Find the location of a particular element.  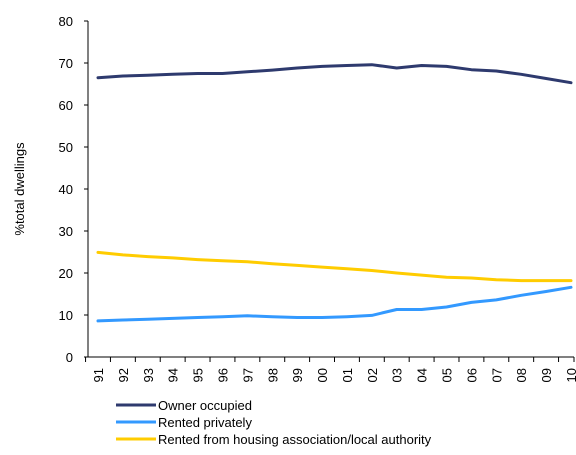

x-tick-label: 06 is located at coordinates (471, 375).